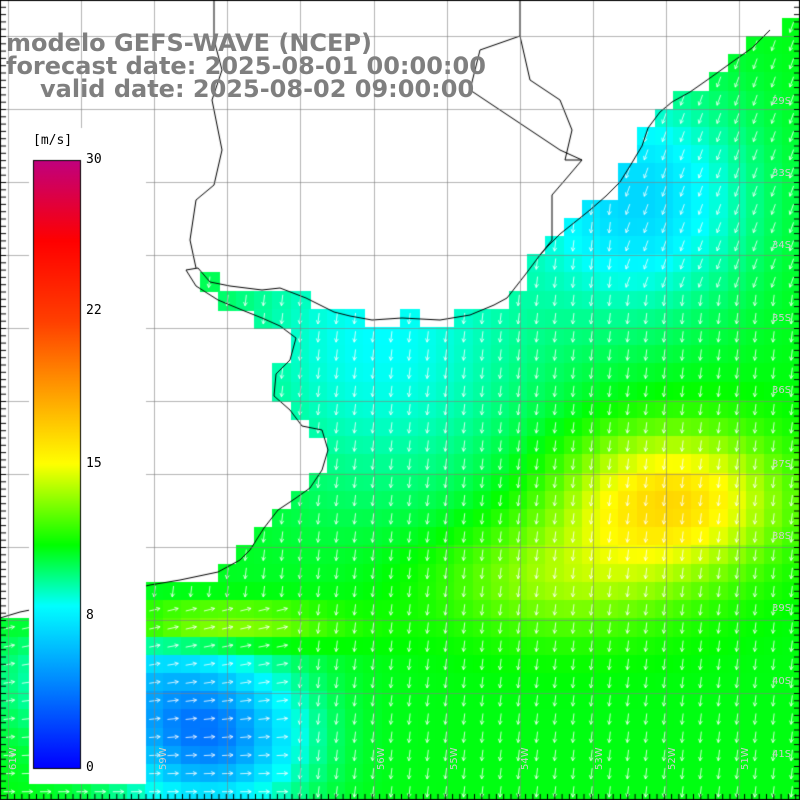 The image size is (800, 800). Describe the element at coordinates (782, 536) in the screenshot. I see `lat-label-38s: 38S` at that location.